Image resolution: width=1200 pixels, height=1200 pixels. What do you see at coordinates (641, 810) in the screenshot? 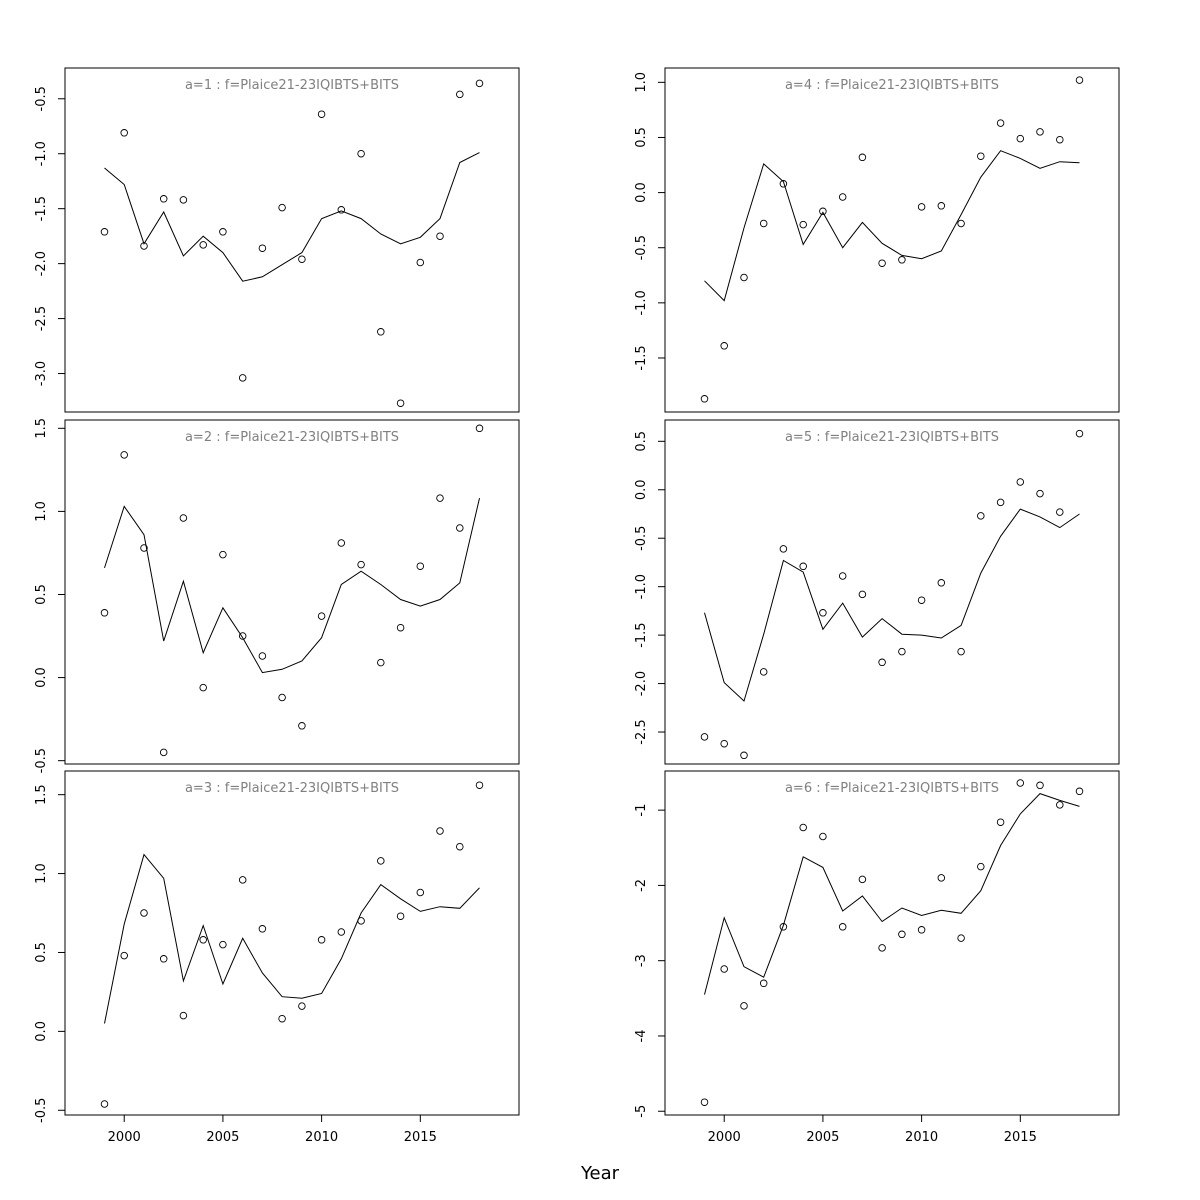
I see `y-tick-label: -1` at bounding box center [641, 810].